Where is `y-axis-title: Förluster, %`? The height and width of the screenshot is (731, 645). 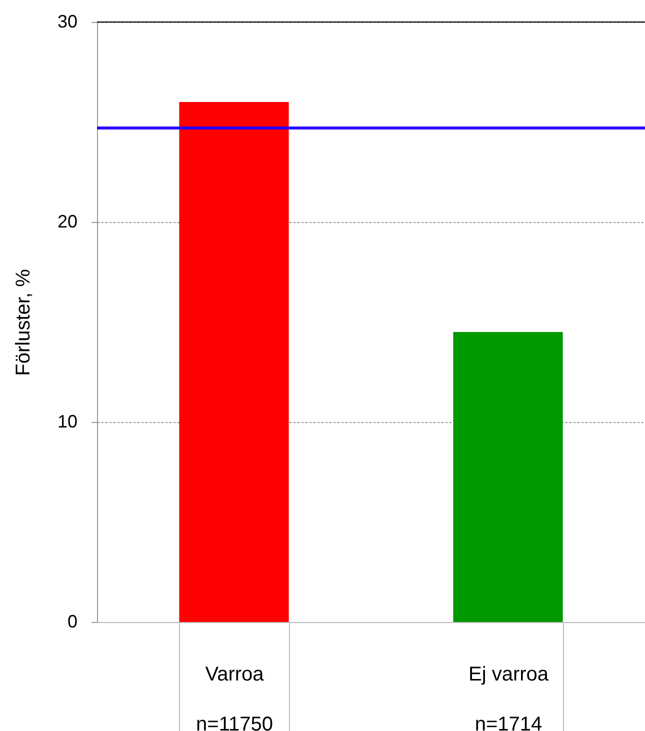 y-axis-title: Förluster, % is located at coordinates (23, 322).